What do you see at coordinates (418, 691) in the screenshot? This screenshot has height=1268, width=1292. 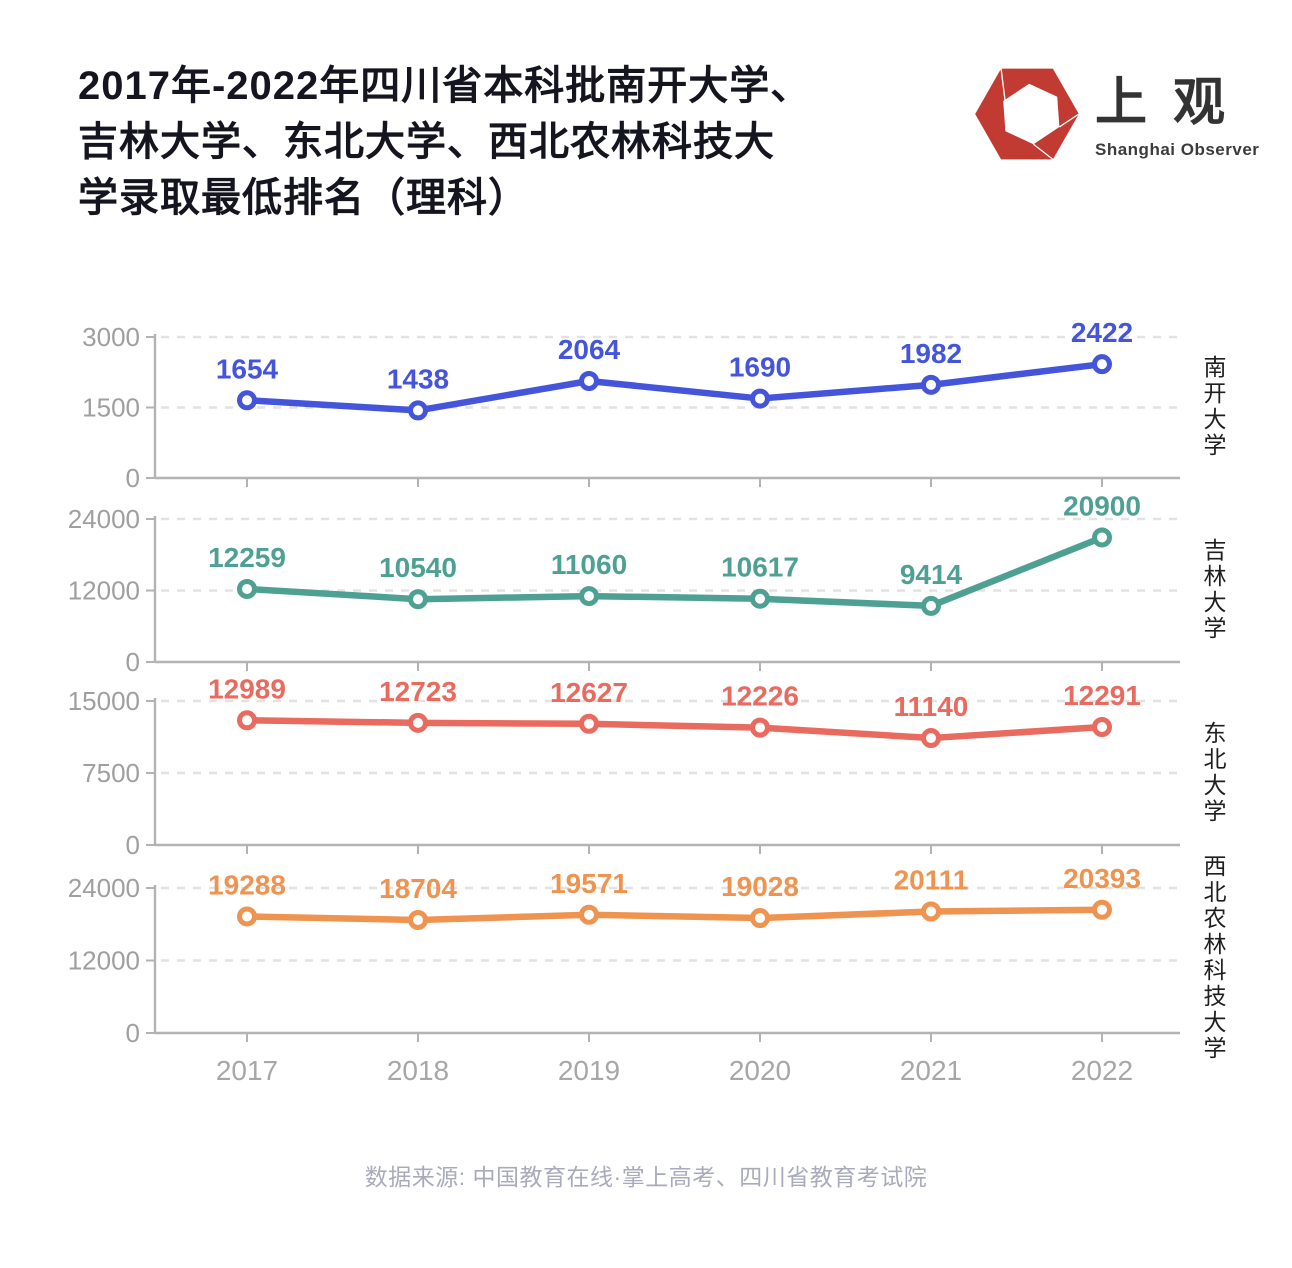 I see `data-label: 12723` at bounding box center [418, 691].